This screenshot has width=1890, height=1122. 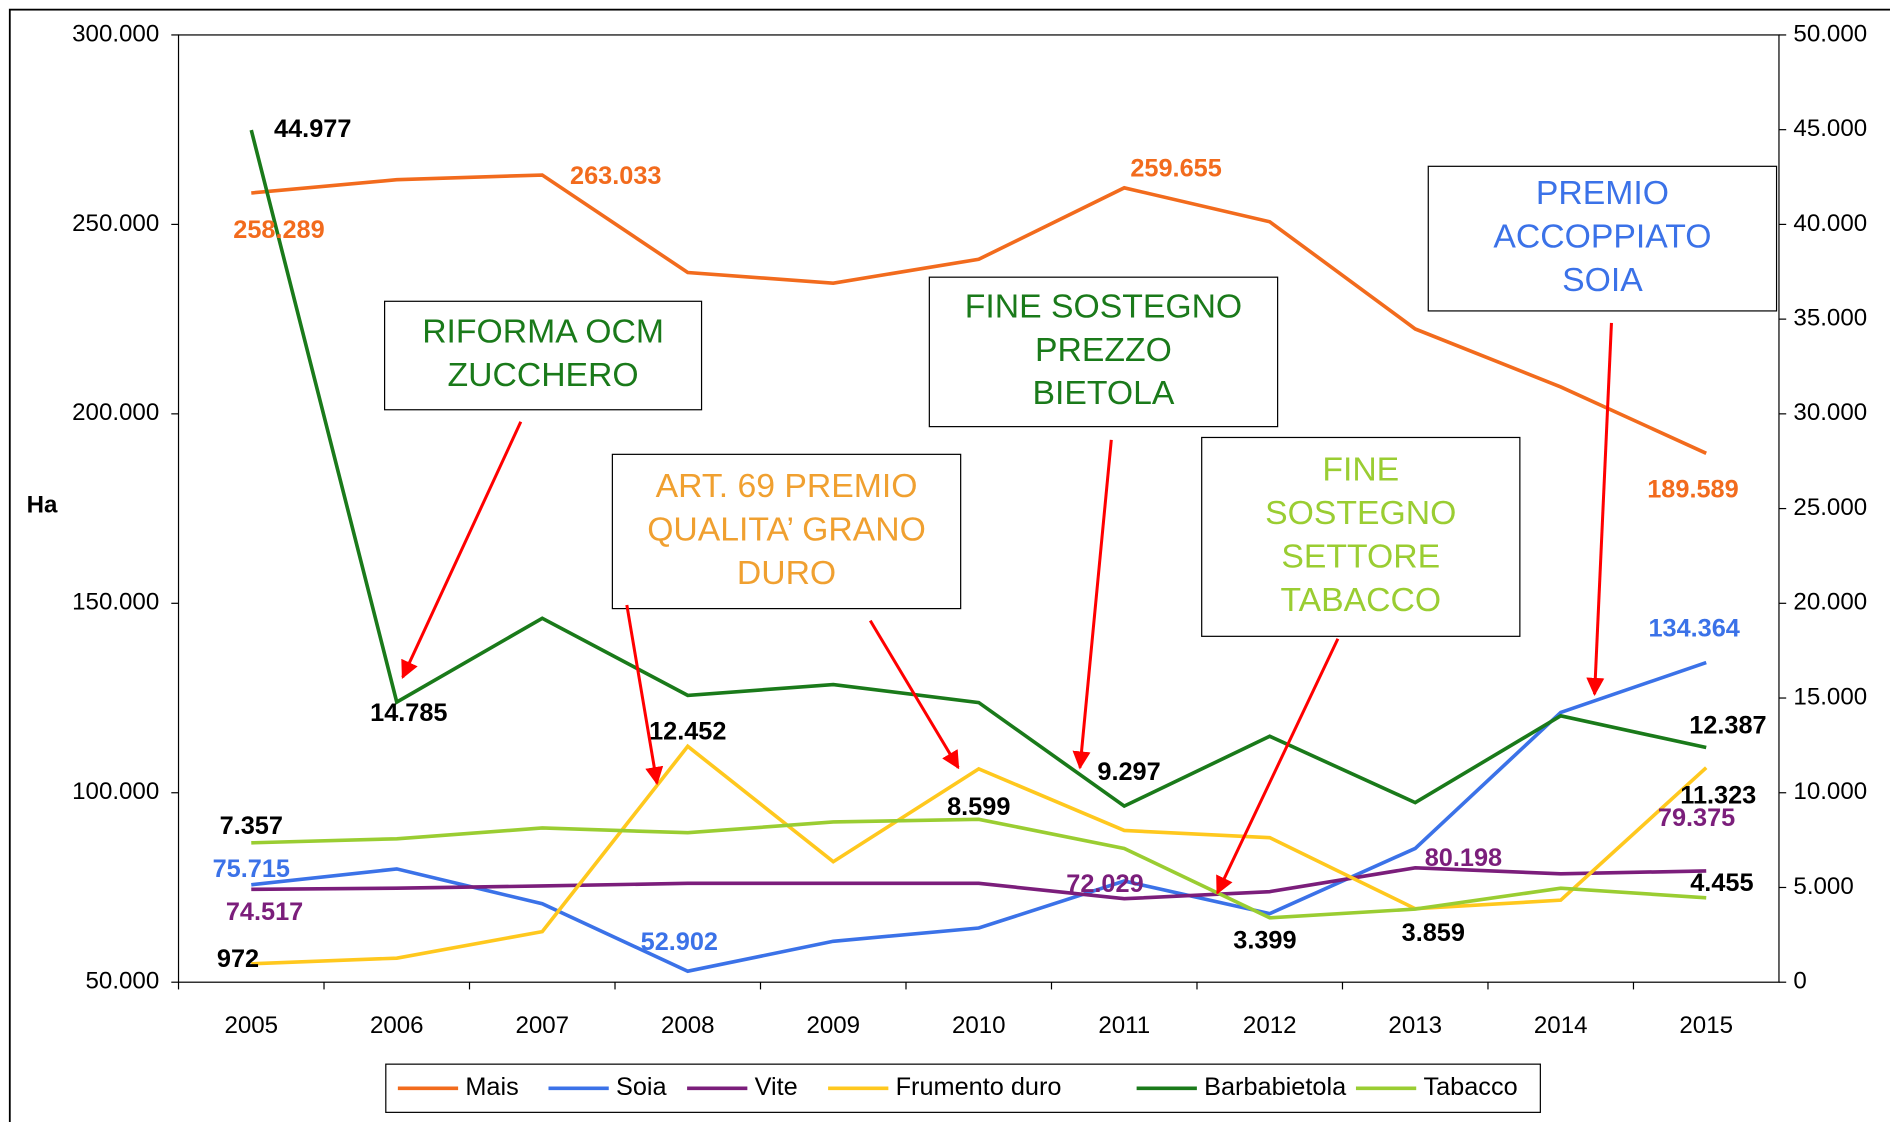 I want to click on annotation-text: SOSTEGNO, so click(x=1360, y=513).